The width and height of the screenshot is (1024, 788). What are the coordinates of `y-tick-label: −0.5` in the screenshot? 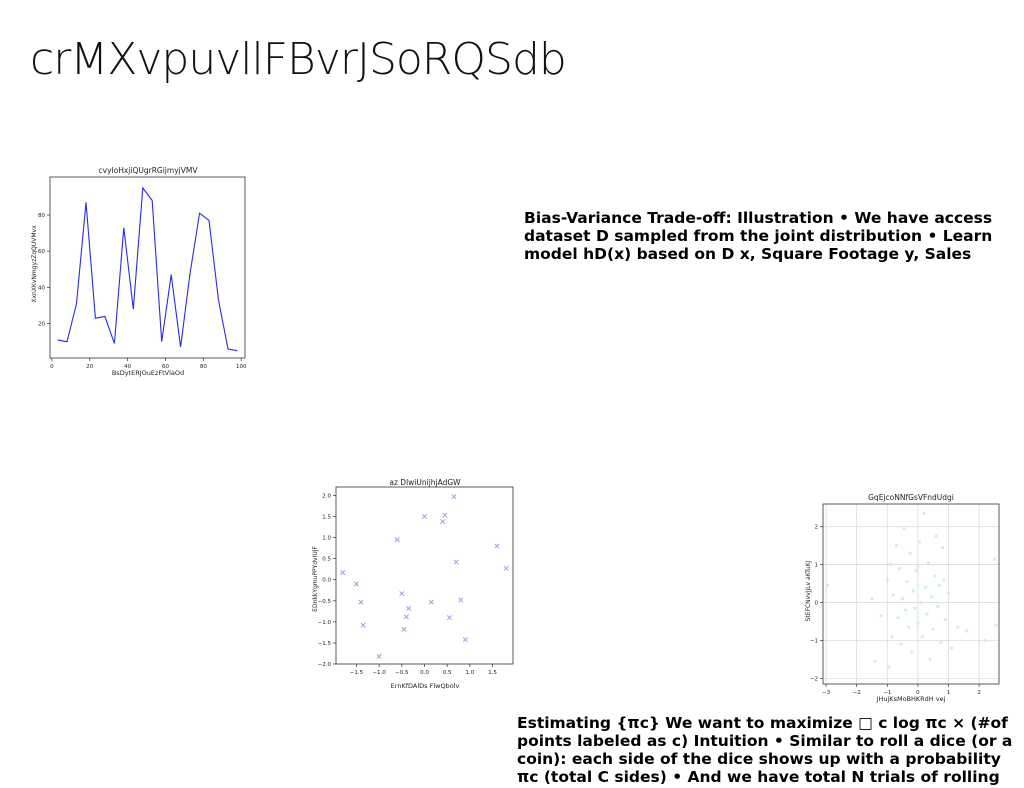 It's located at (325, 602).